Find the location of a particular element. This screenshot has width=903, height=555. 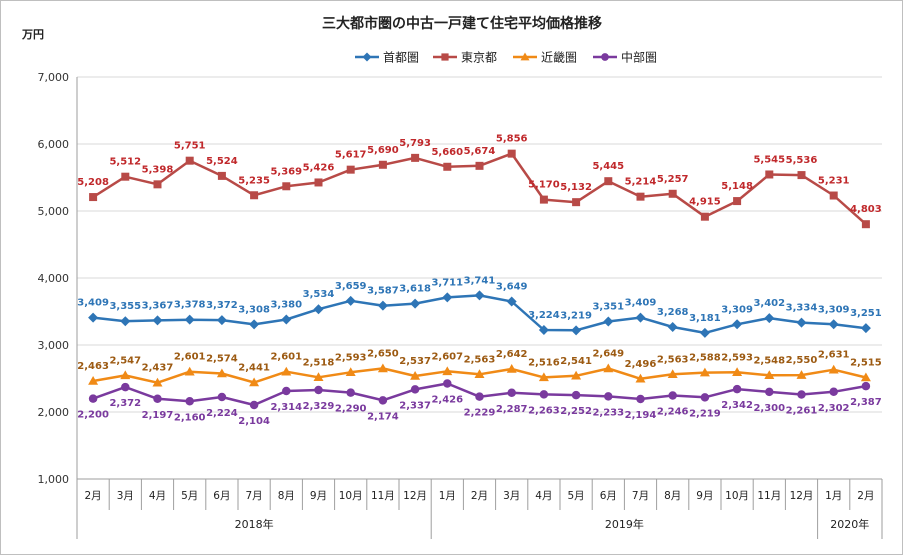

data-label: 2,550 is located at coordinates (802, 360).